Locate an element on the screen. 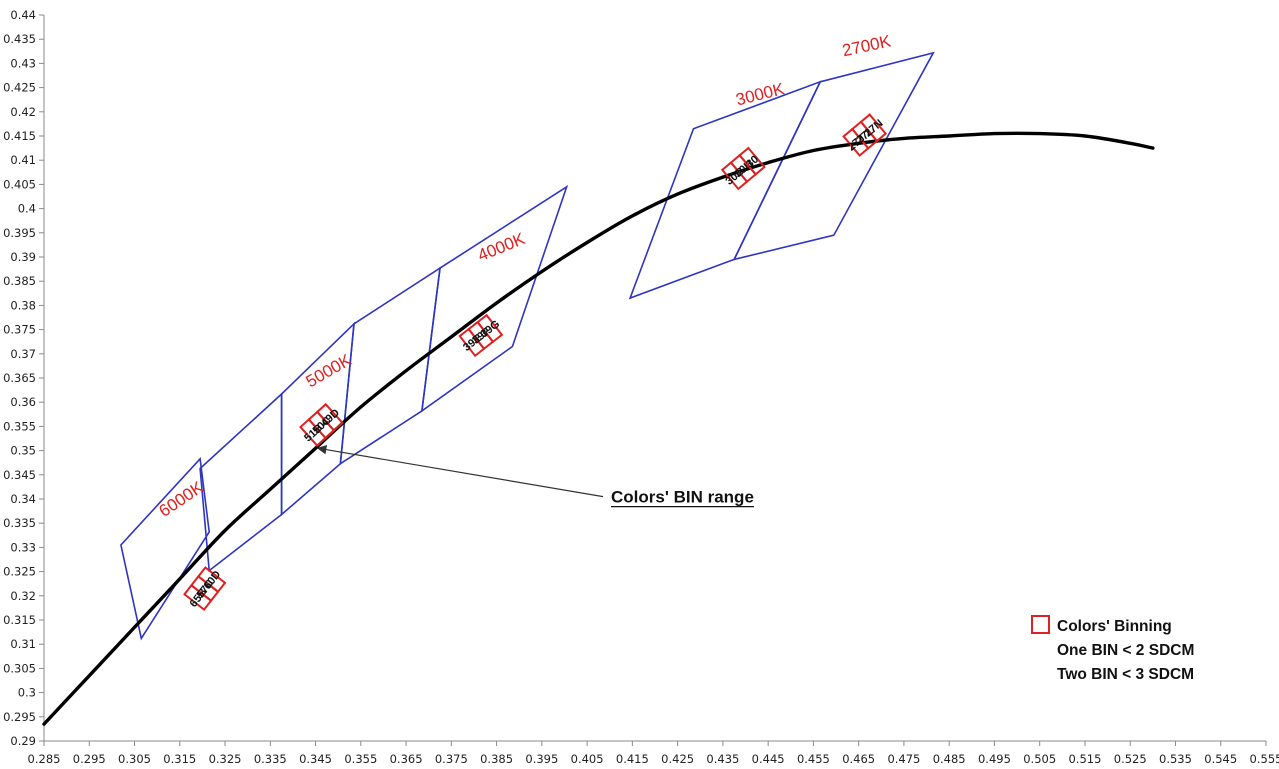 The height and width of the screenshot is (769, 1279). y-tick-label: 0.335 is located at coordinates (19, 523).